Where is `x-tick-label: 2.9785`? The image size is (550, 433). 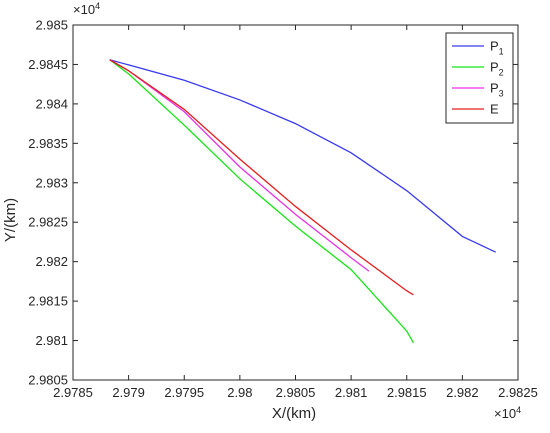 x-tick-label: 2.9785 is located at coordinates (73, 392).